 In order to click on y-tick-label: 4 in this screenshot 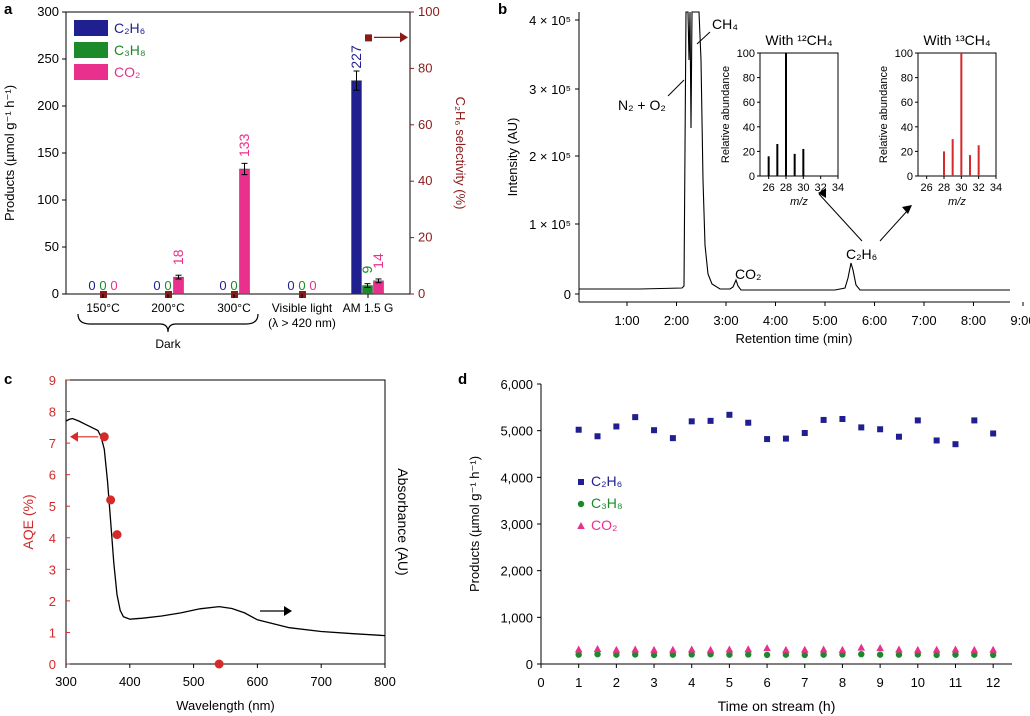, I will do `click(52, 538)`.